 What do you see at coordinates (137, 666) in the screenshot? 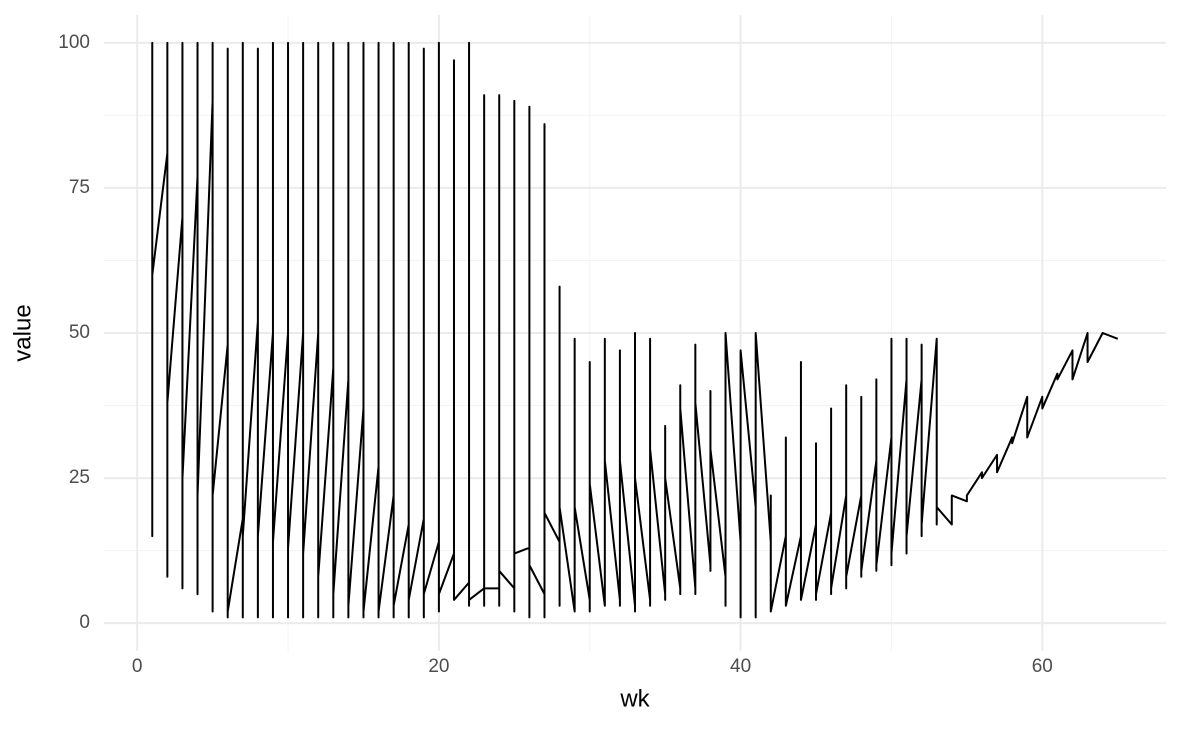
I see `x-tick-label: 0` at bounding box center [137, 666].